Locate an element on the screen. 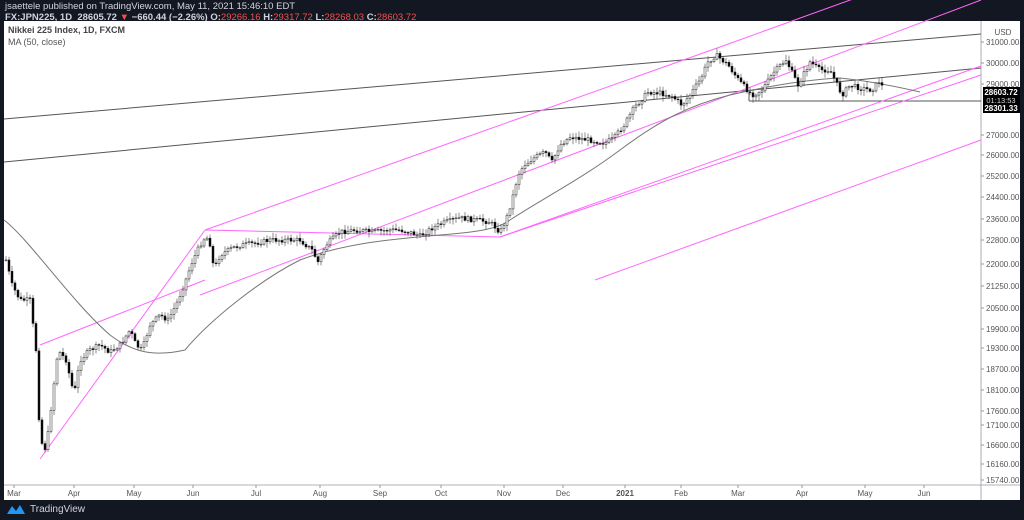 This screenshot has height=520, width=1024. price-tick-label: 27000.00 is located at coordinates (1003, 135).